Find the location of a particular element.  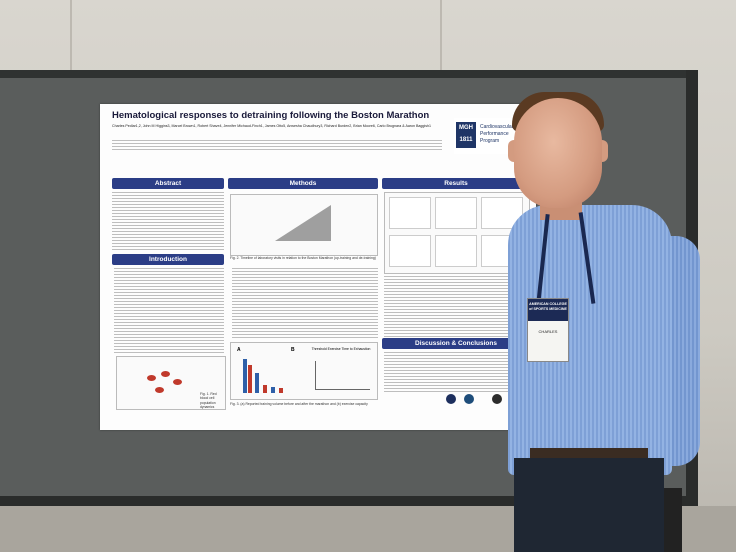

abstract-text is located at coordinates (168, 221).